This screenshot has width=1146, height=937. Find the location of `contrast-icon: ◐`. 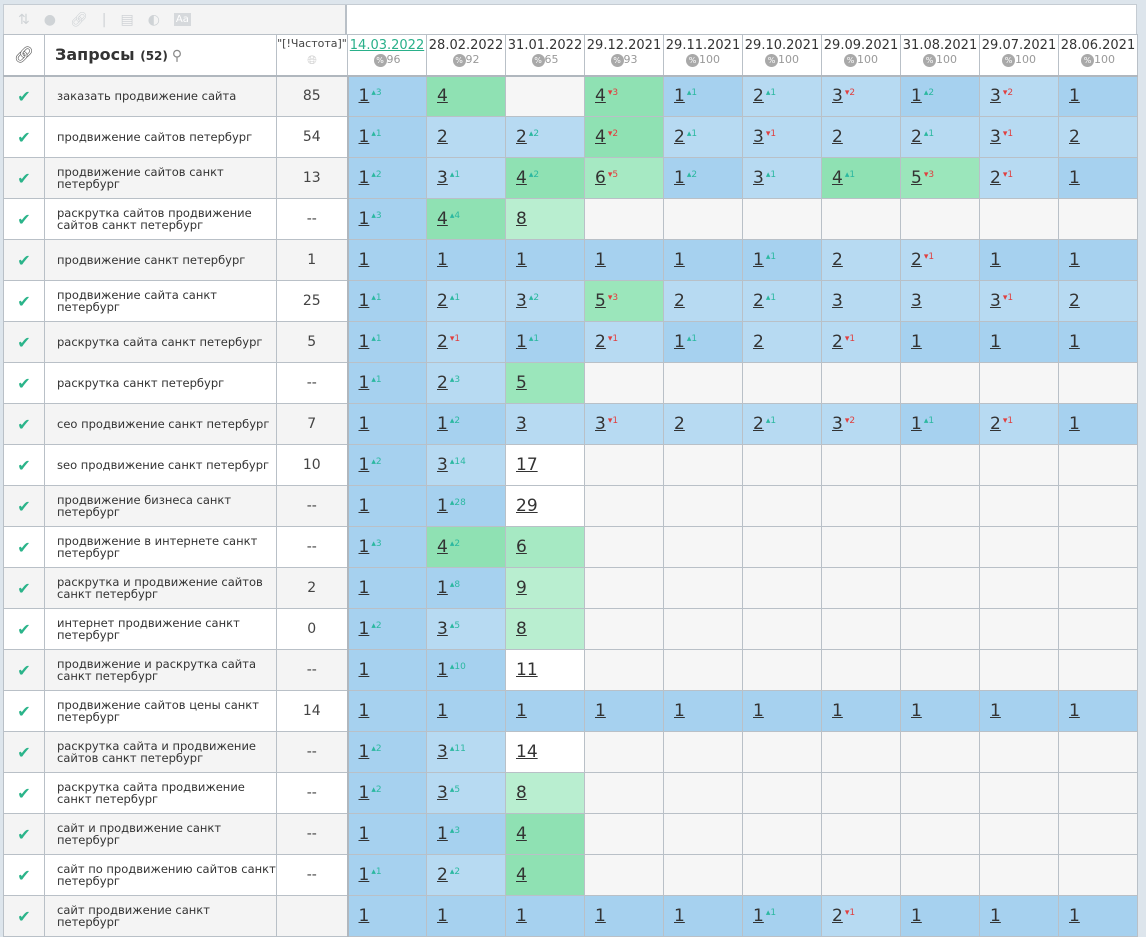

contrast-icon: ◐ is located at coordinates (153, 19).